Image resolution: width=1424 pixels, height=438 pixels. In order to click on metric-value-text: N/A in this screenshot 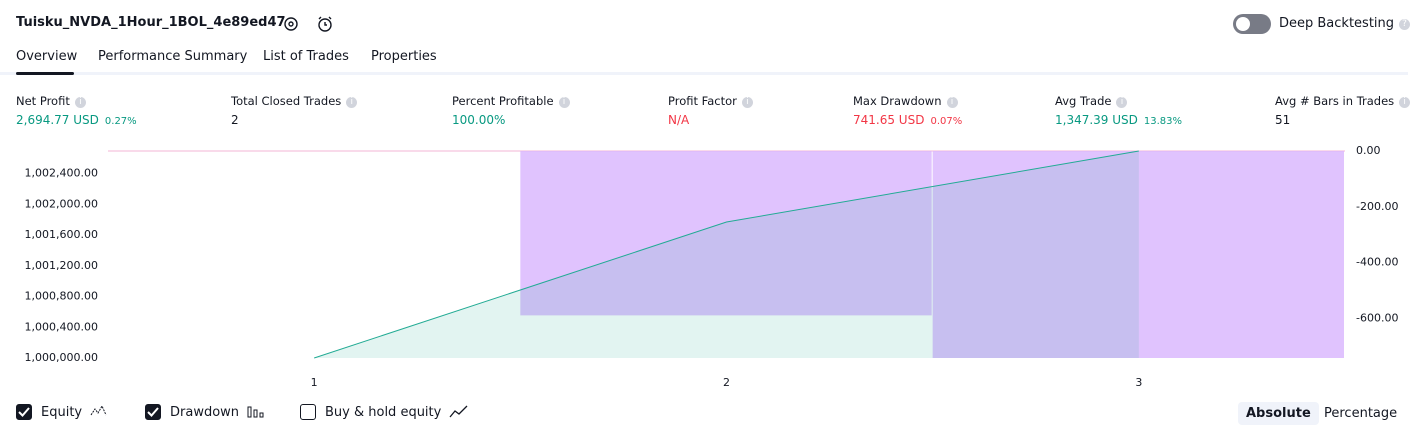, I will do `click(679, 120)`.